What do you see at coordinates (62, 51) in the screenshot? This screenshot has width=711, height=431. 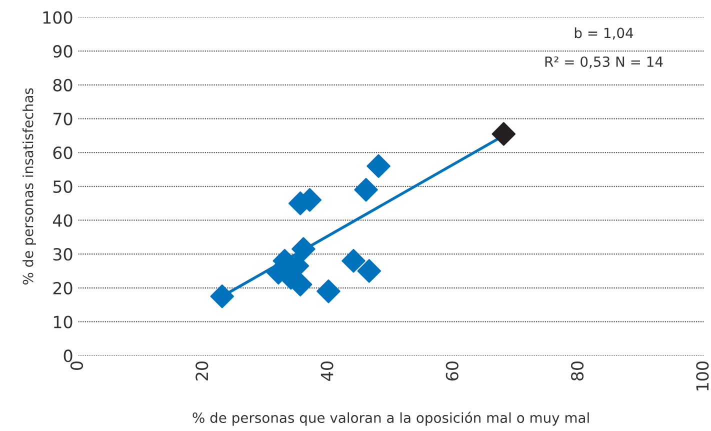 I see `y-tick-label: 90` at bounding box center [62, 51].